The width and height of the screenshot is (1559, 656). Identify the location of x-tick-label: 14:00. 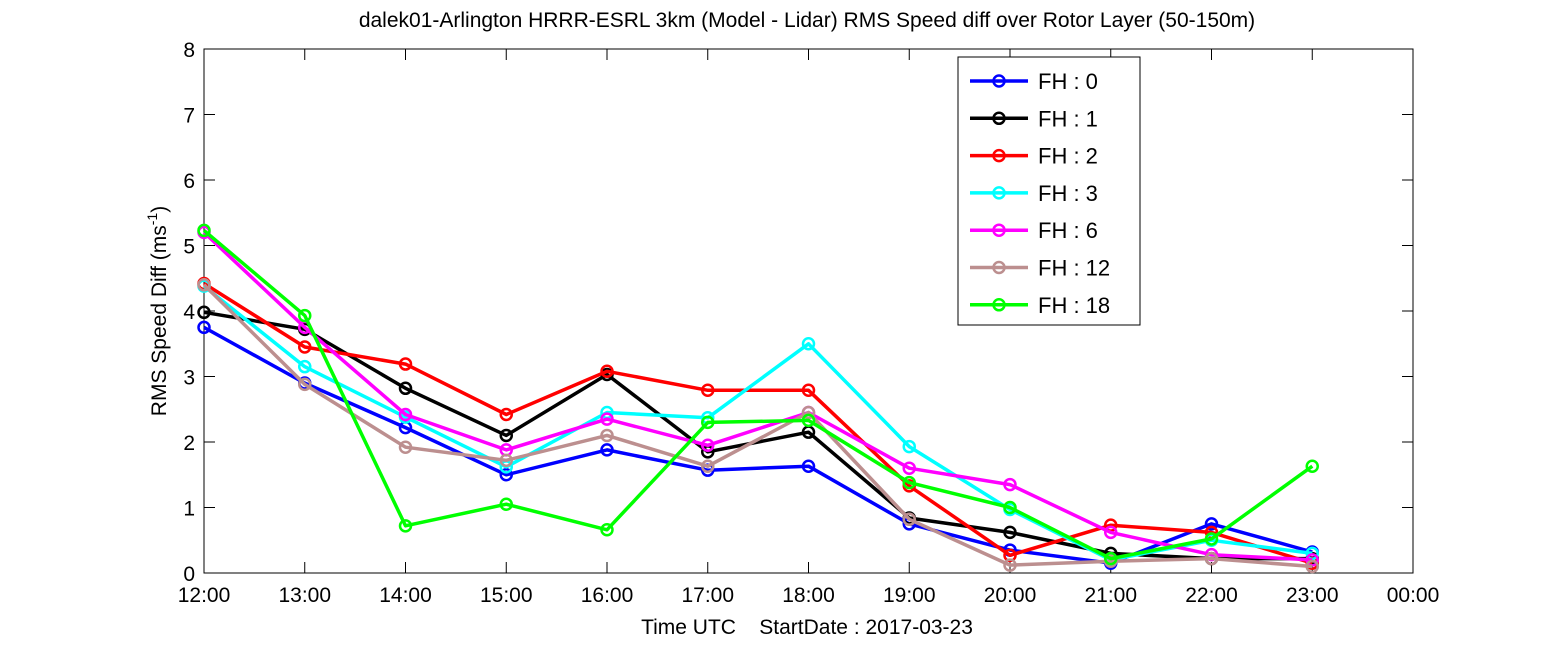
(405, 595).